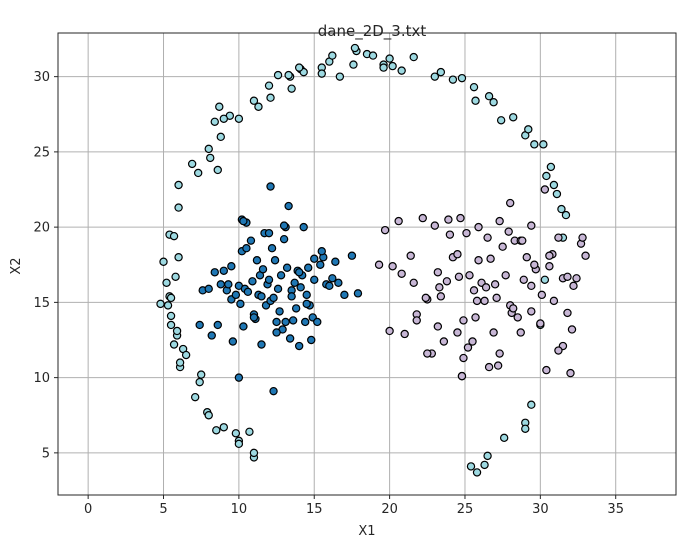  Describe the element at coordinates (389, 509) in the screenshot. I see `x-tick-label: 20` at that location.